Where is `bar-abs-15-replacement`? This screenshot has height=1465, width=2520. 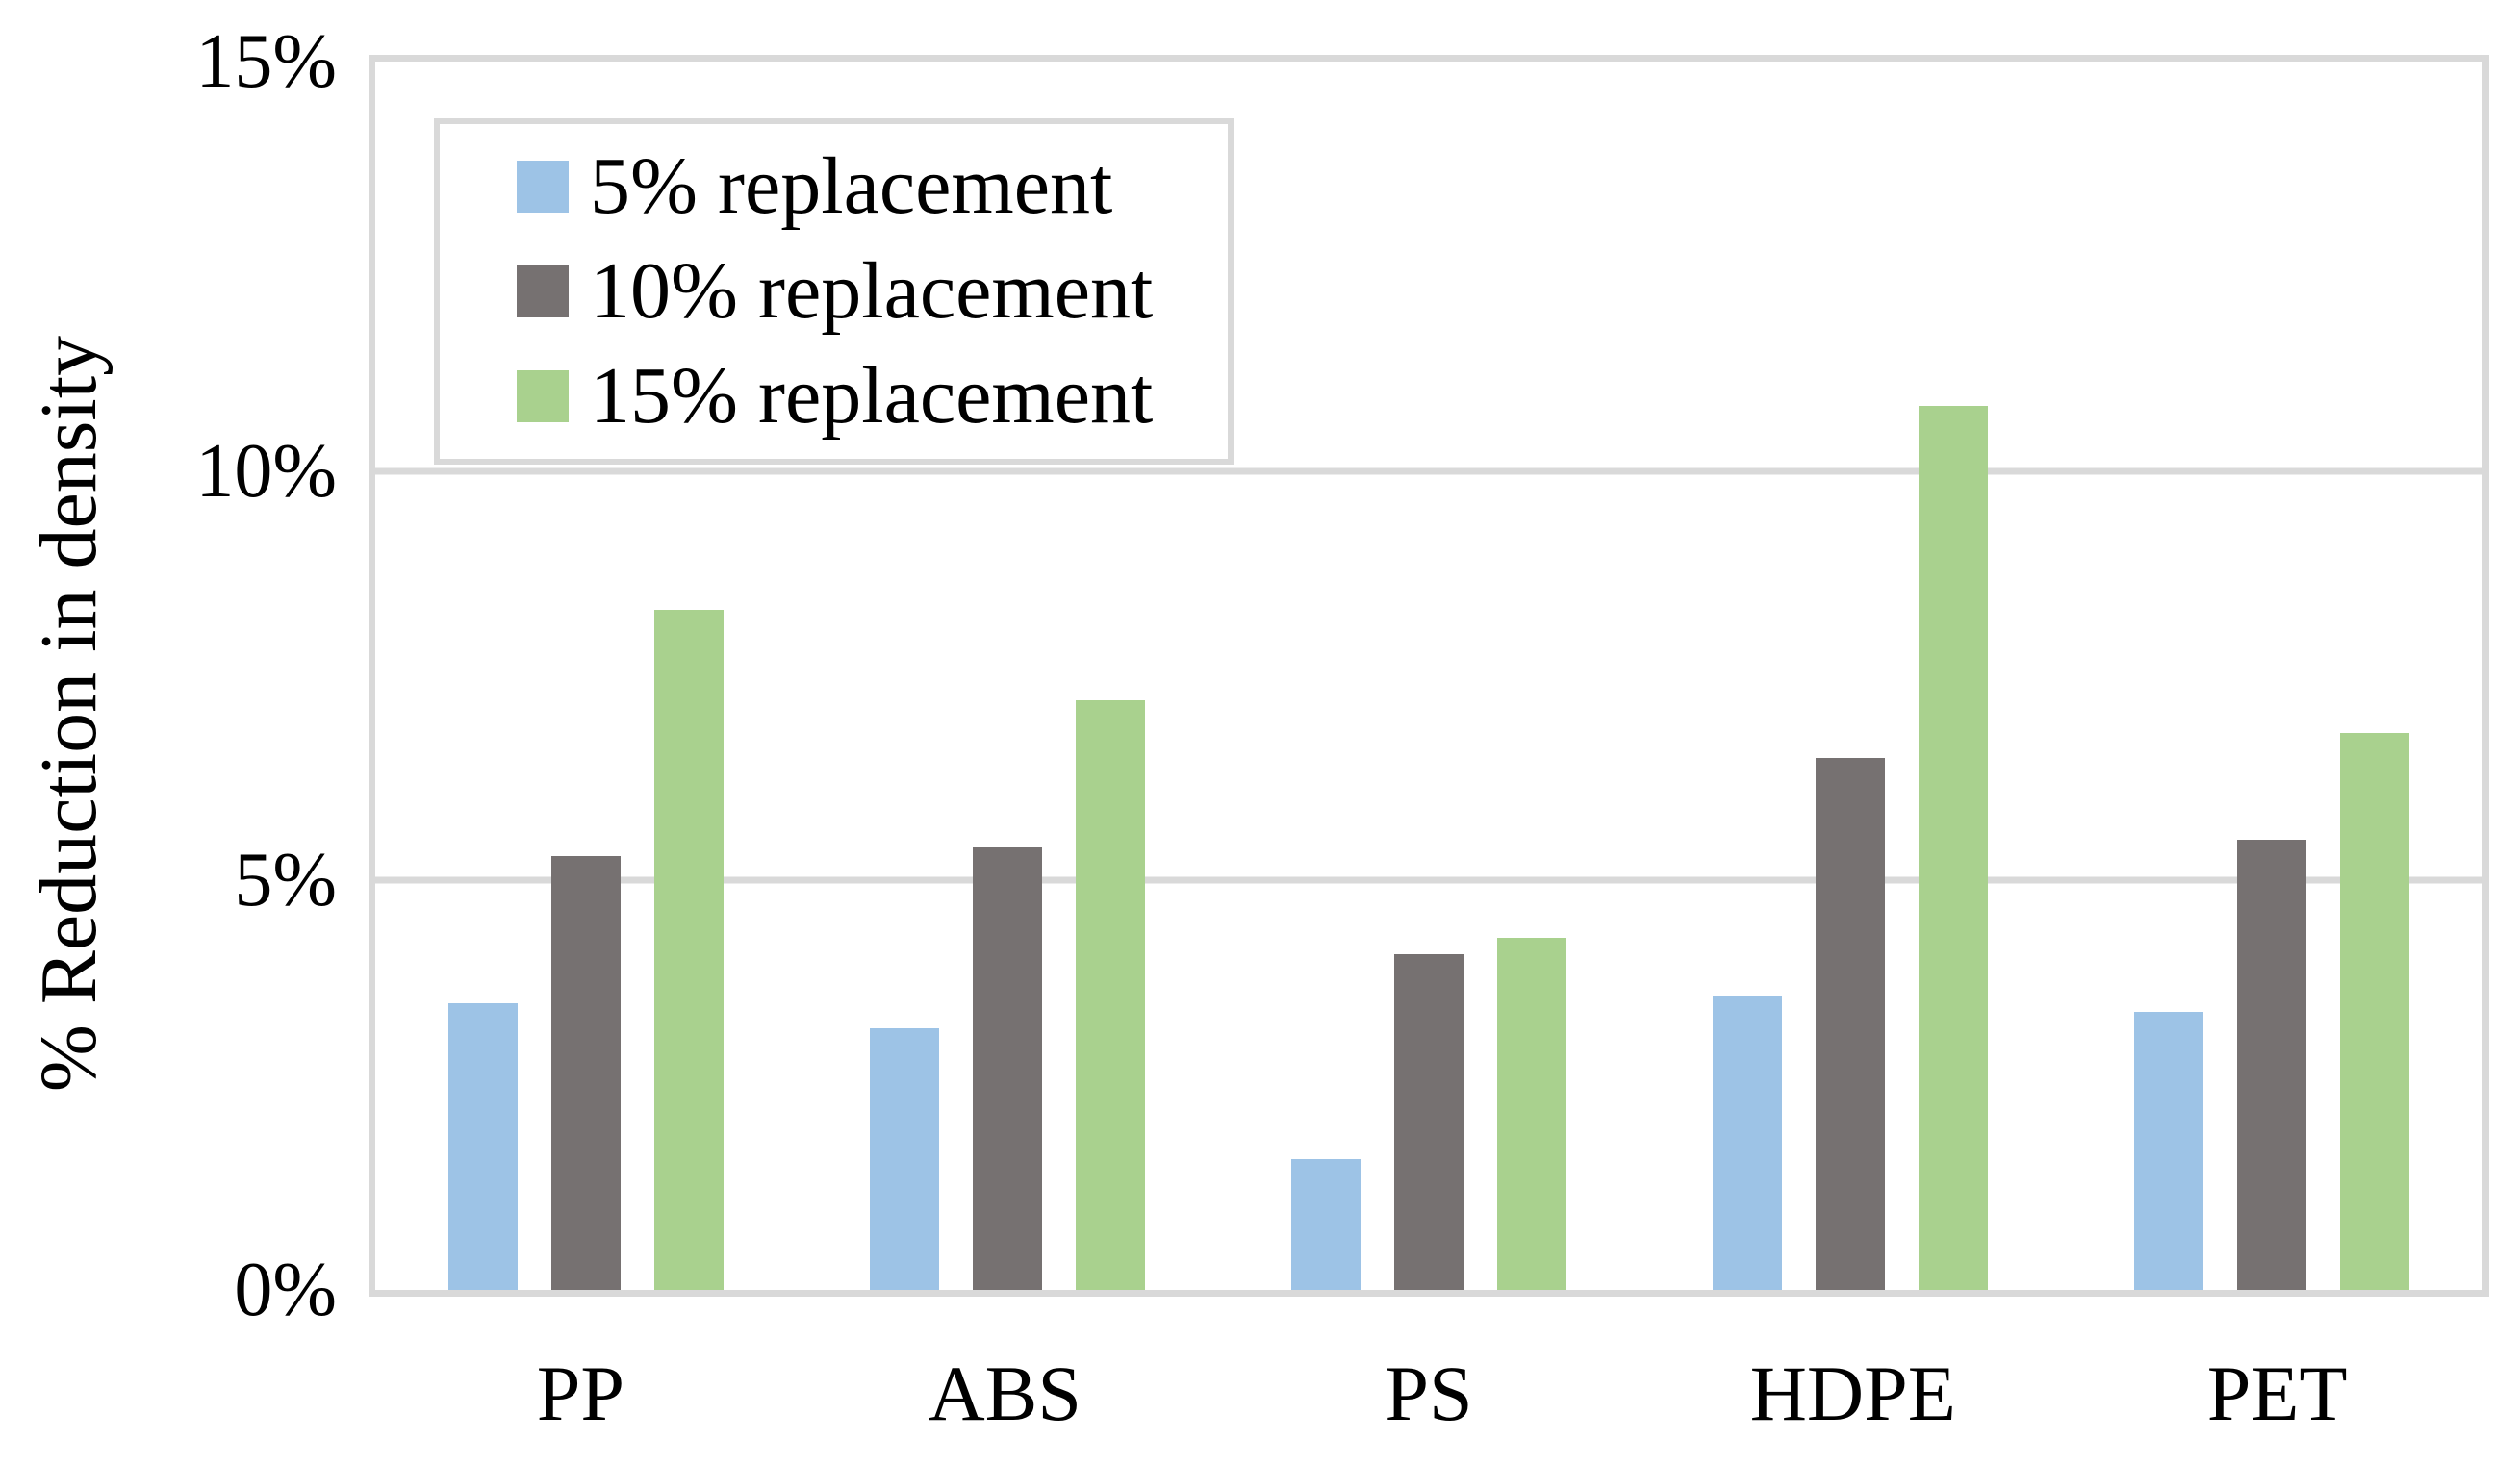 bar-abs-15-replacement is located at coordinates (1111, 995).